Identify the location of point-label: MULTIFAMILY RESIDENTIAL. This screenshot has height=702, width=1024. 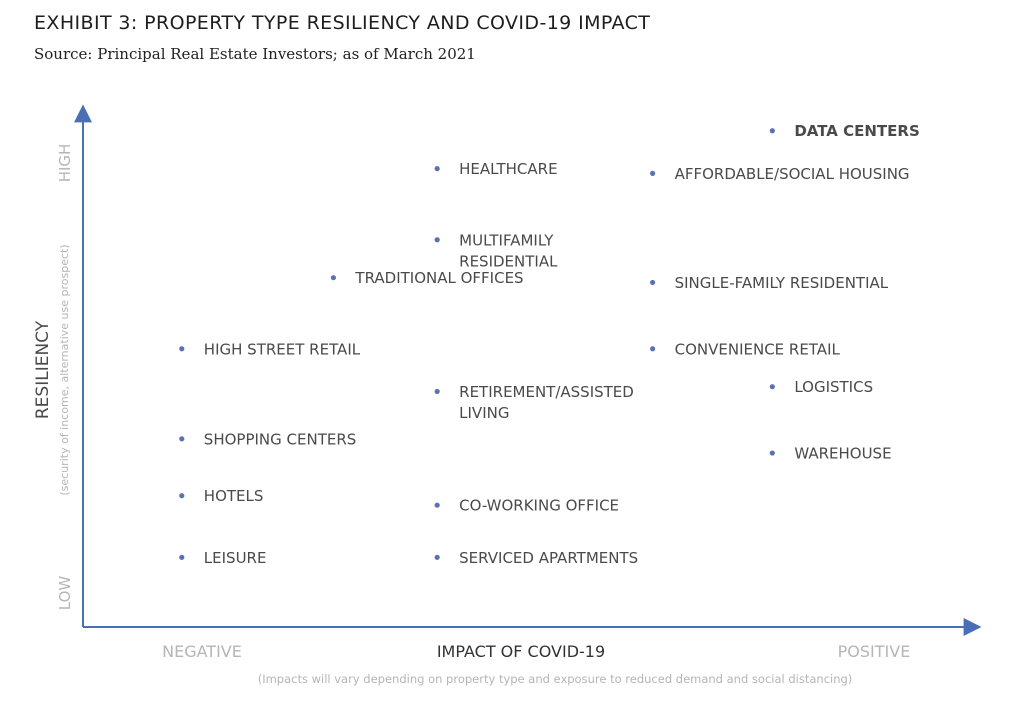
(508, 250).